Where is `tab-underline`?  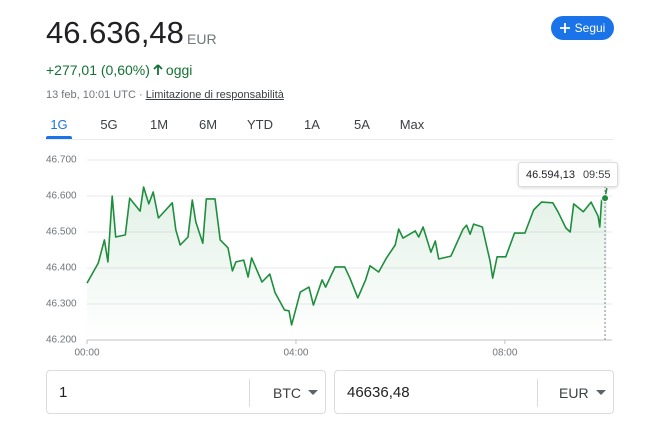
tab-underline is located at coordinates (59, 137).